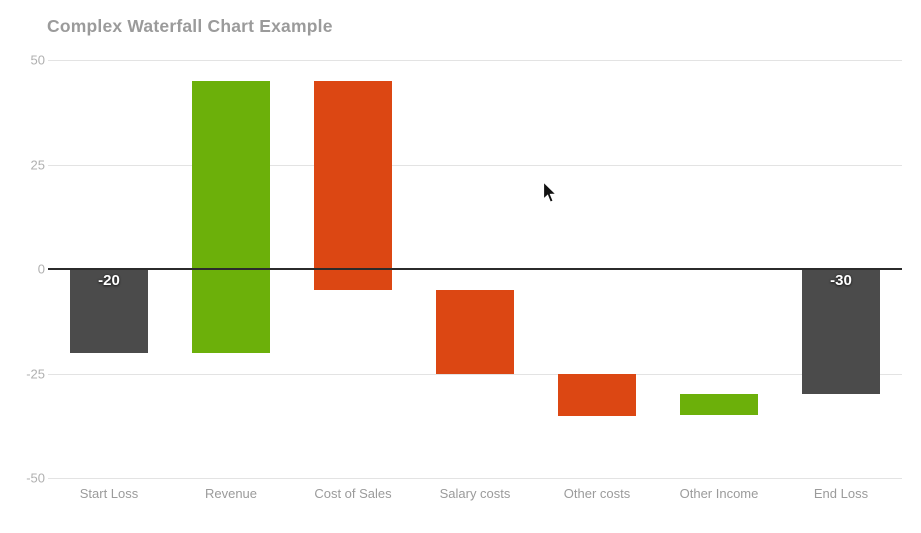 This screenshot has height=533, width=921. What do you see at coordinates (841, 493) in the screenshot?
I see `x-axis-label-end-loss: End Loss` at bounding box center [841, 493].